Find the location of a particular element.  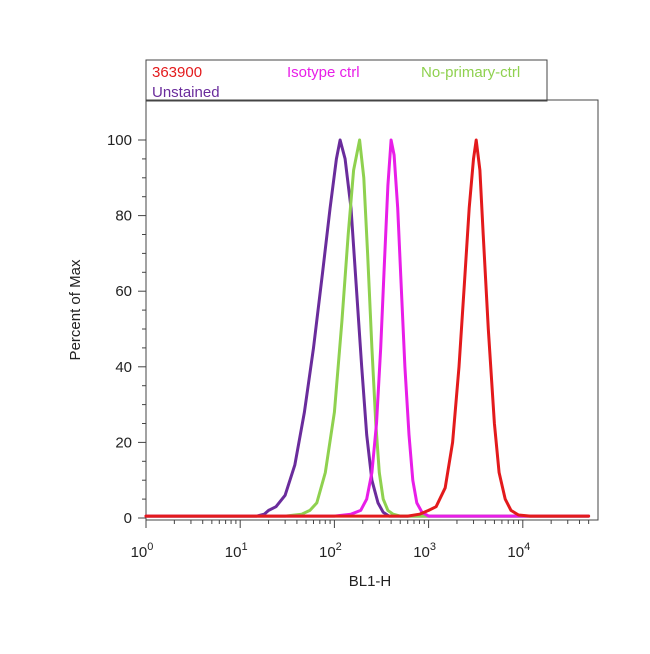

legend-entry-3: No-primary-ctrl is located at coordinates (470, 72).